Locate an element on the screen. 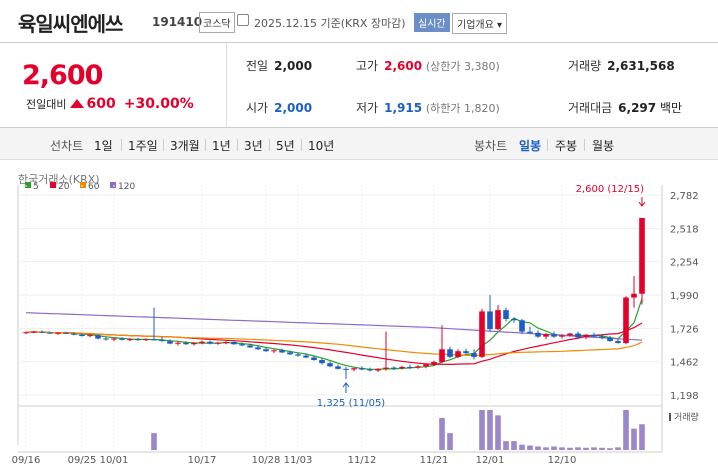 This screenshot has width=718, height=474. high-price: 고가 2,600 (상한가 3,380) is located at coordinates (428, 66).